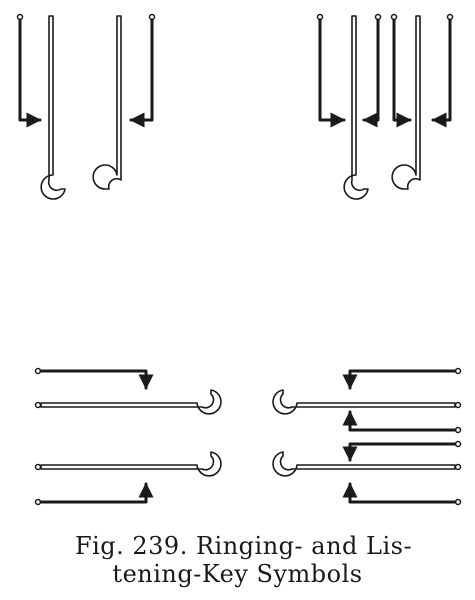 The height and width of the screenshot is (600, 475). What do you see at coordinates (128, 436) in the screenshot?
I see `horizontal-key-left-group` at bounding box center [128, 436].